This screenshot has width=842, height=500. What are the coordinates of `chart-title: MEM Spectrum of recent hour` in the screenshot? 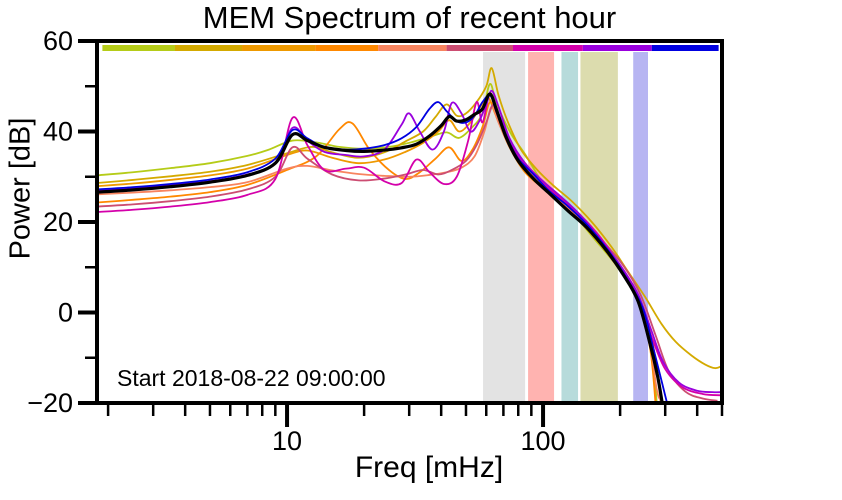 It's located at (409, 17).